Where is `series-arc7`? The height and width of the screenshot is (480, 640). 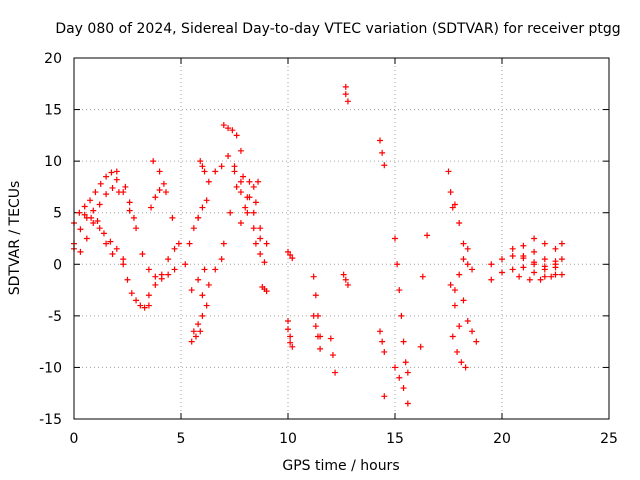
series-arc7 is located at coordinates (161, 272).